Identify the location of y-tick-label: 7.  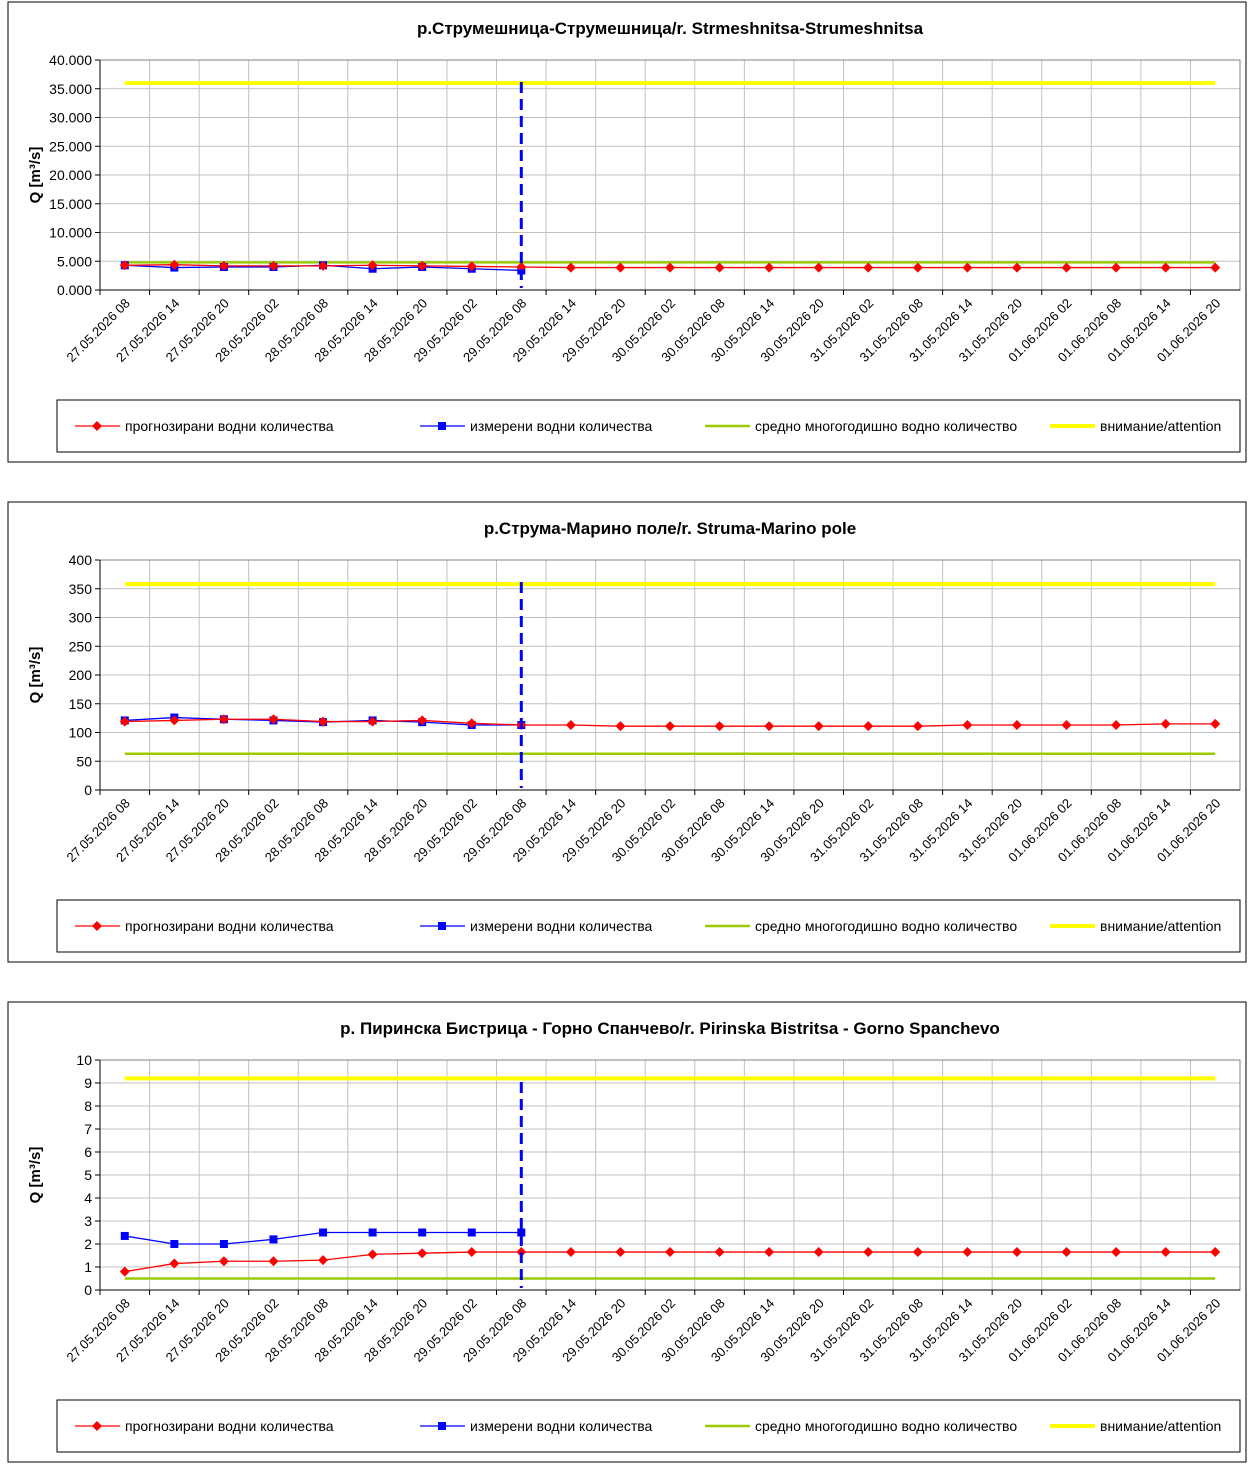
(88, 1129).